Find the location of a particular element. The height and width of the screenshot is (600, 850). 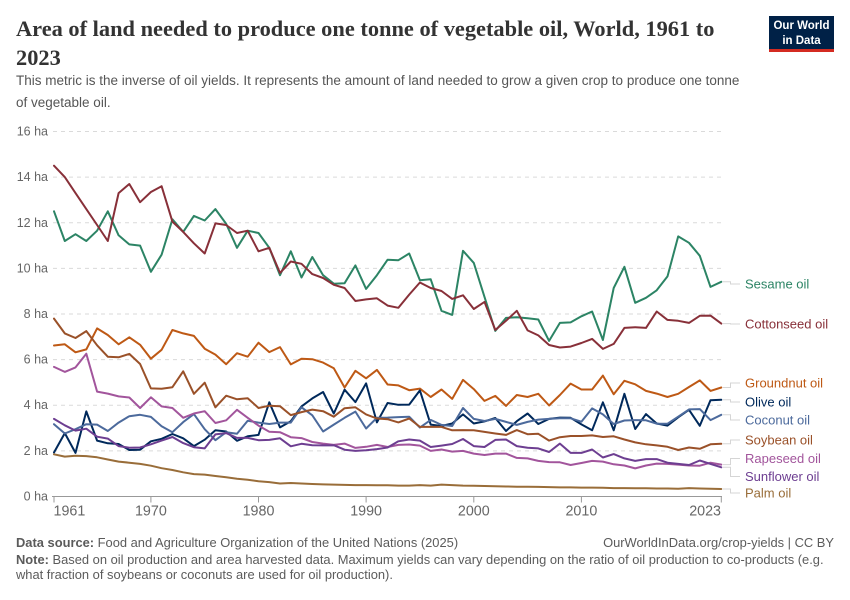

svg-text: Groundnut oil is located at coordinates (784, 383).